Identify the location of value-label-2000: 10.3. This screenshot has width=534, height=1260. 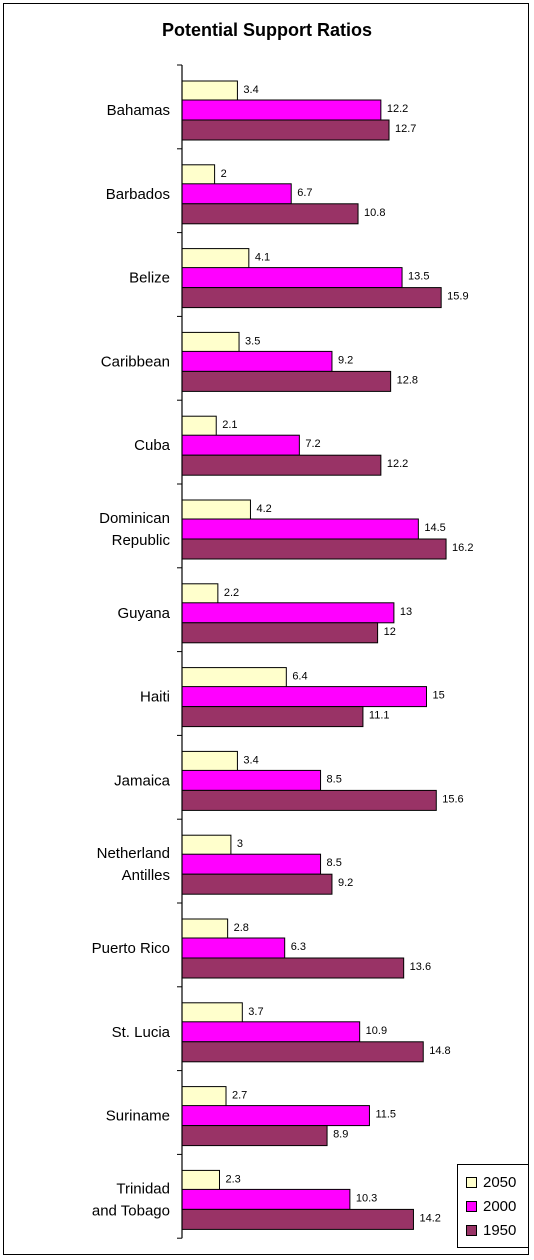
(366, 1198).